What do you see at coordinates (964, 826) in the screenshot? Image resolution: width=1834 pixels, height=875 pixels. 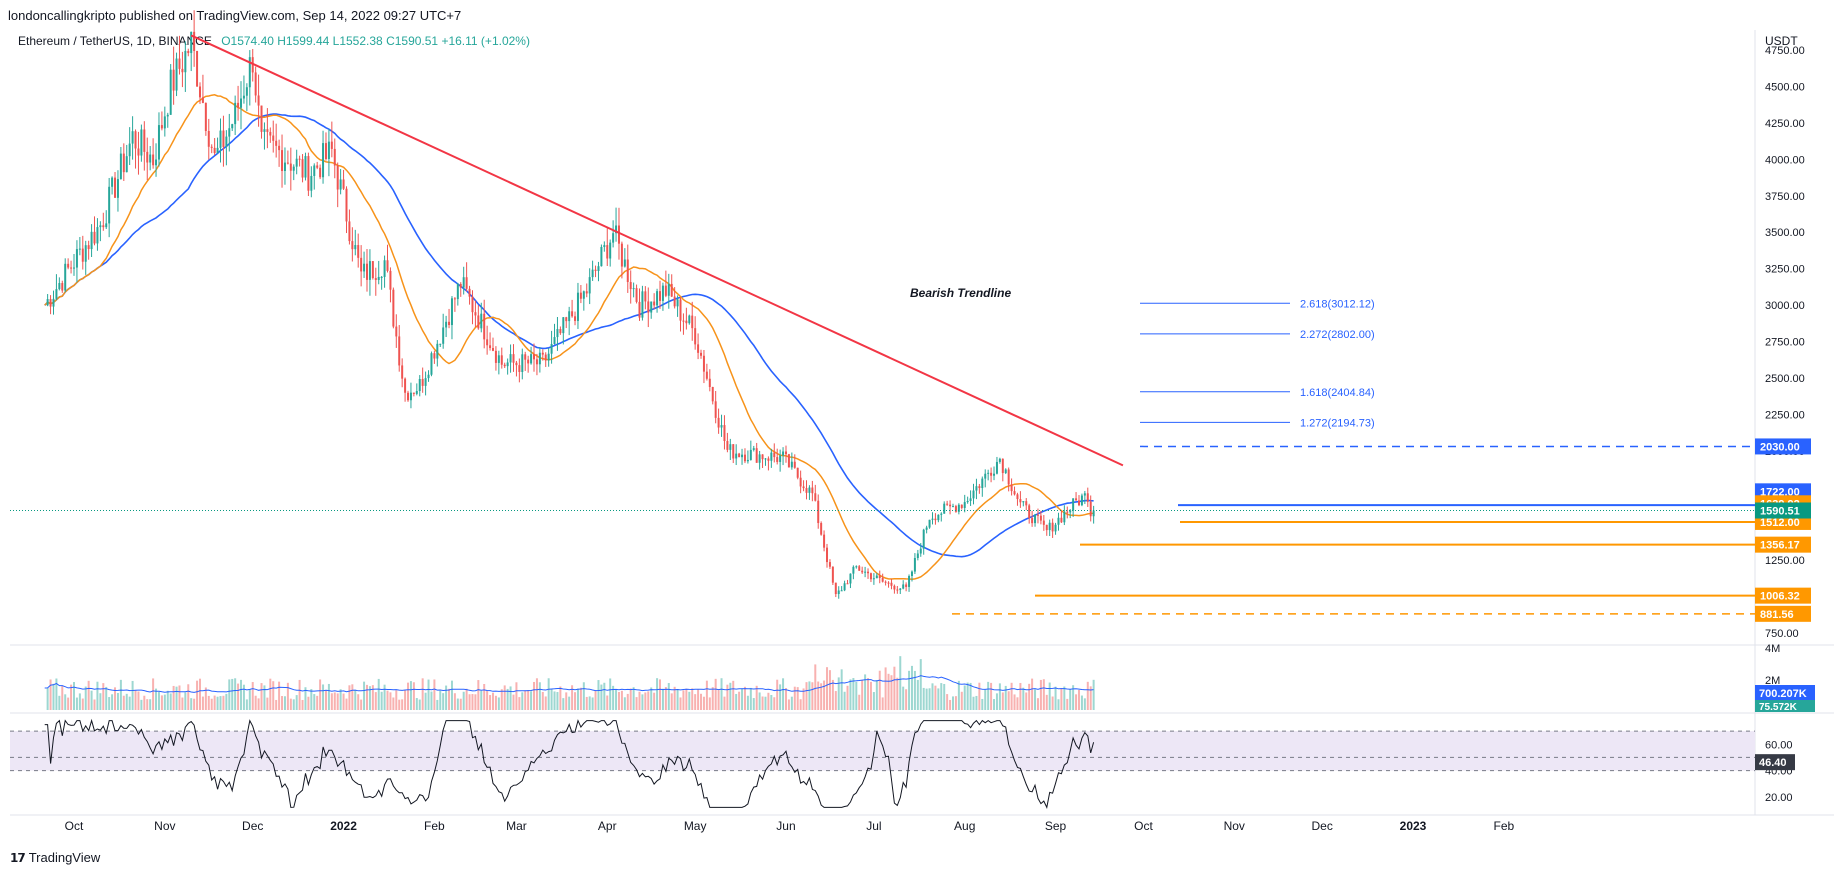 I see `time-axis-label: Aug` at bounding box center [964, 826].